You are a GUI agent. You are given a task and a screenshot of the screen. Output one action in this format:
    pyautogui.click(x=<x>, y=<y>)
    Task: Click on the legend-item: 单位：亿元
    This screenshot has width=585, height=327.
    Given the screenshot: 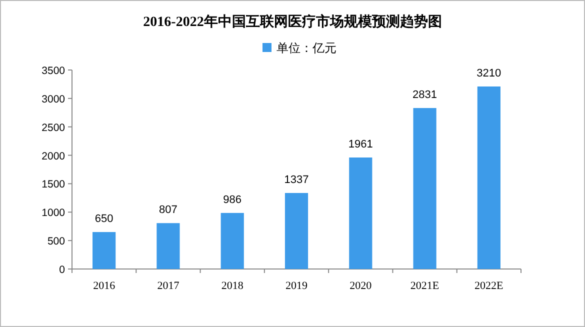 What is the action you would take?
    pyautogui.click(x=299, y=48)
    